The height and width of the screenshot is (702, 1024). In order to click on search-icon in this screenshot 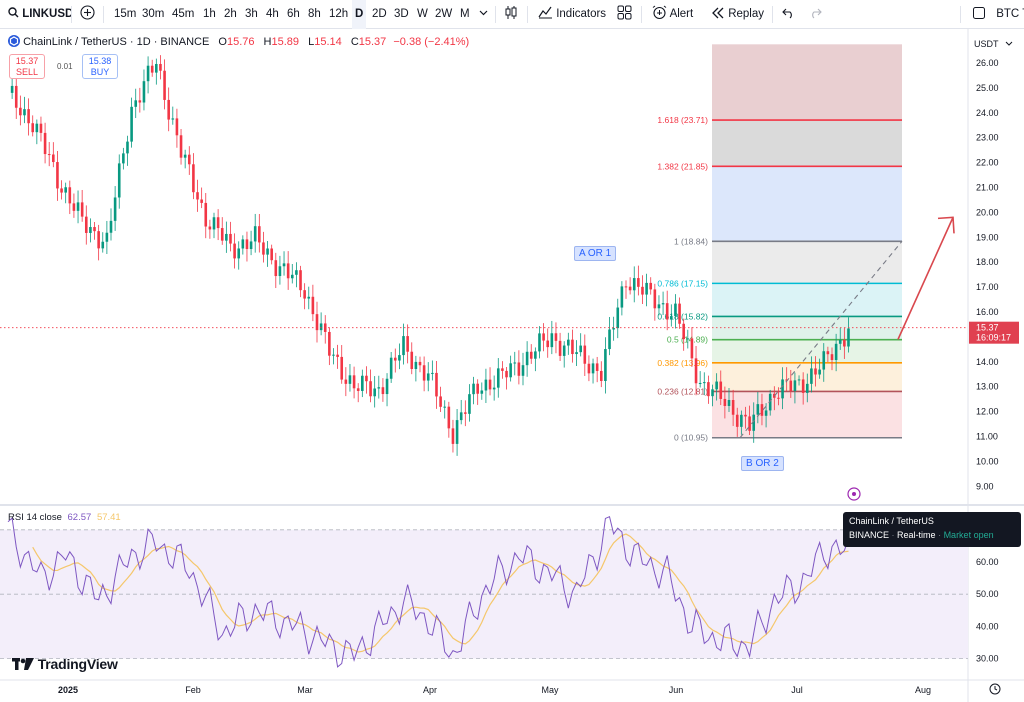, I will do `click(13, 14)`.